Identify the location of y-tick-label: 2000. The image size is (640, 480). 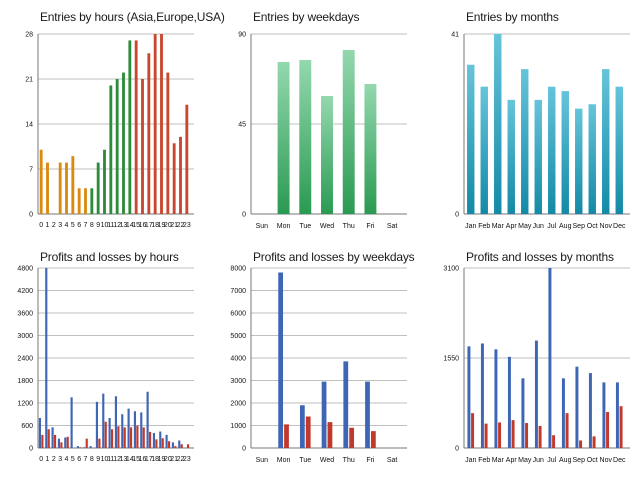
(238, 404).